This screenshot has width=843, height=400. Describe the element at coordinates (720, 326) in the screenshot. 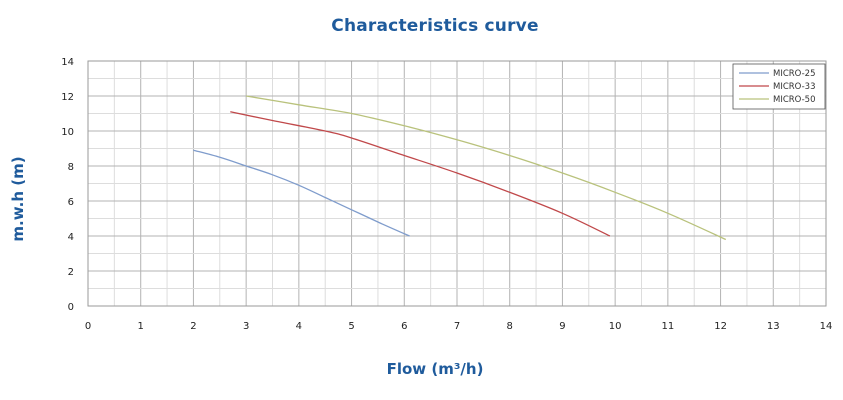

I see `x-tick-label: 12` at that location.